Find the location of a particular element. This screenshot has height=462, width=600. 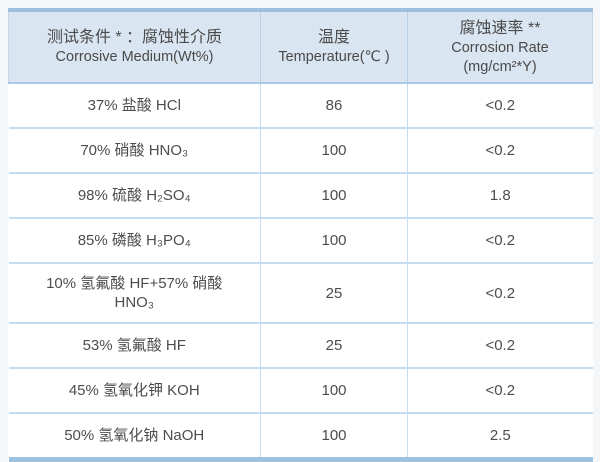

cell-medium: 53% 氢氟酸 HF is located at coordinates (134, 346).